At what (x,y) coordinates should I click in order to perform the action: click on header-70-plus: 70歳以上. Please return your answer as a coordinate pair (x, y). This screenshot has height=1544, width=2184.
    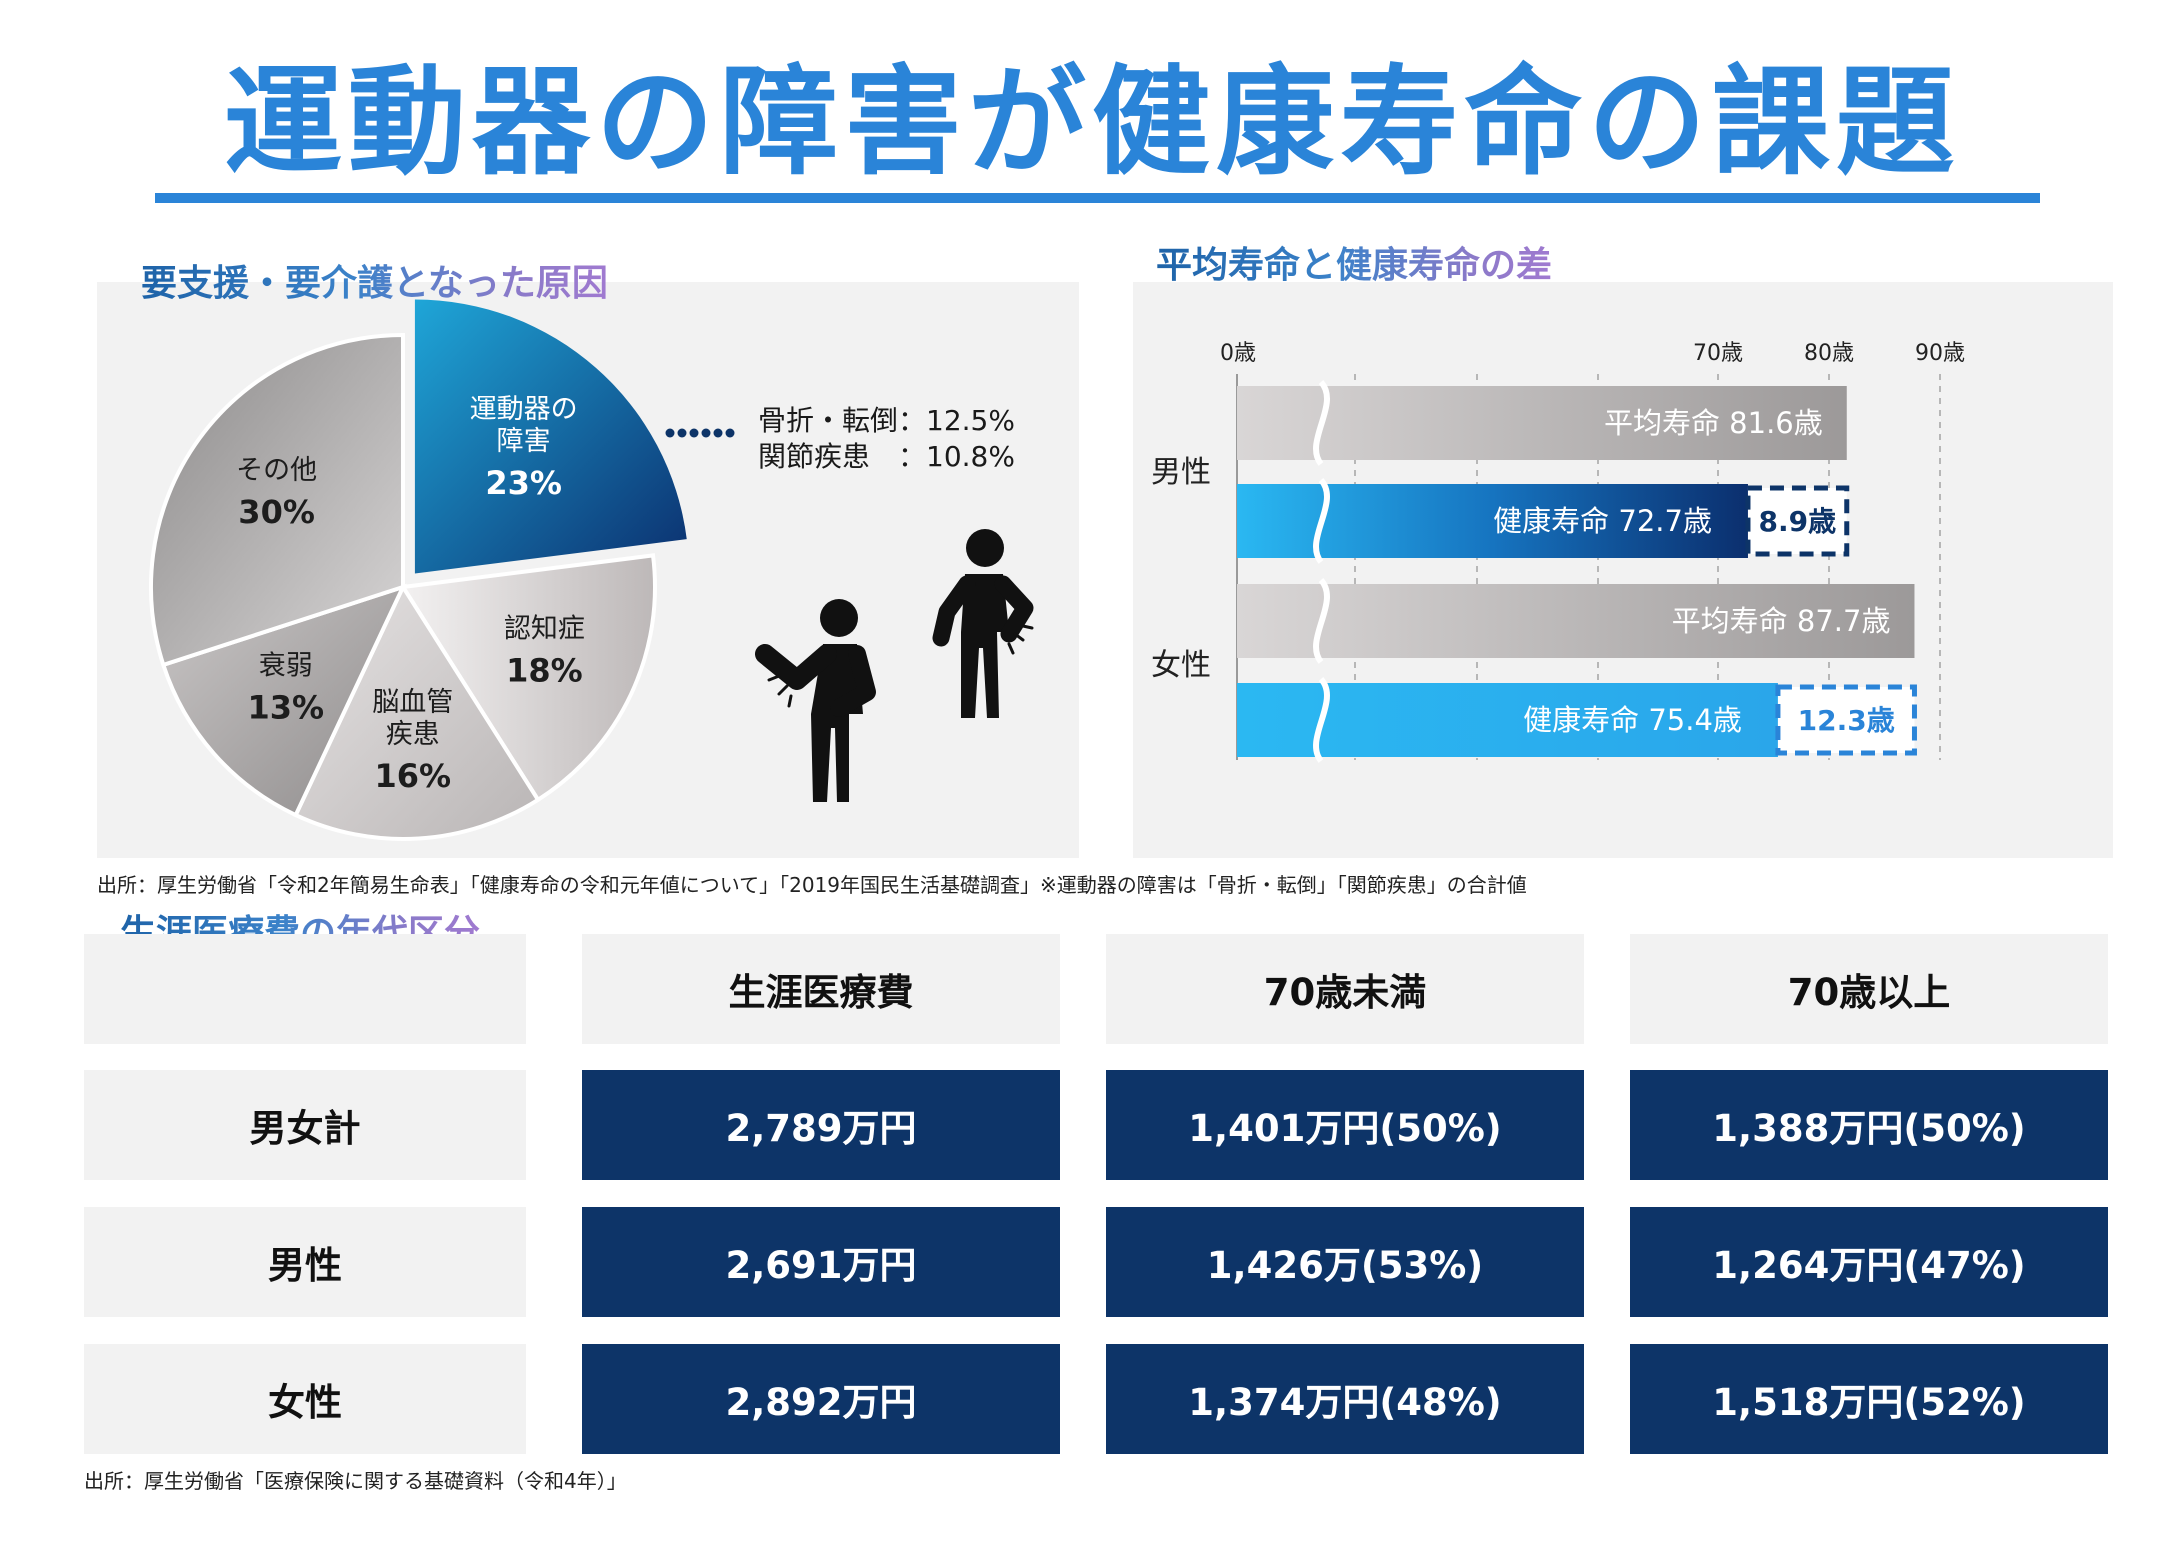
    Looking at the image, I should click on (1869, 989).